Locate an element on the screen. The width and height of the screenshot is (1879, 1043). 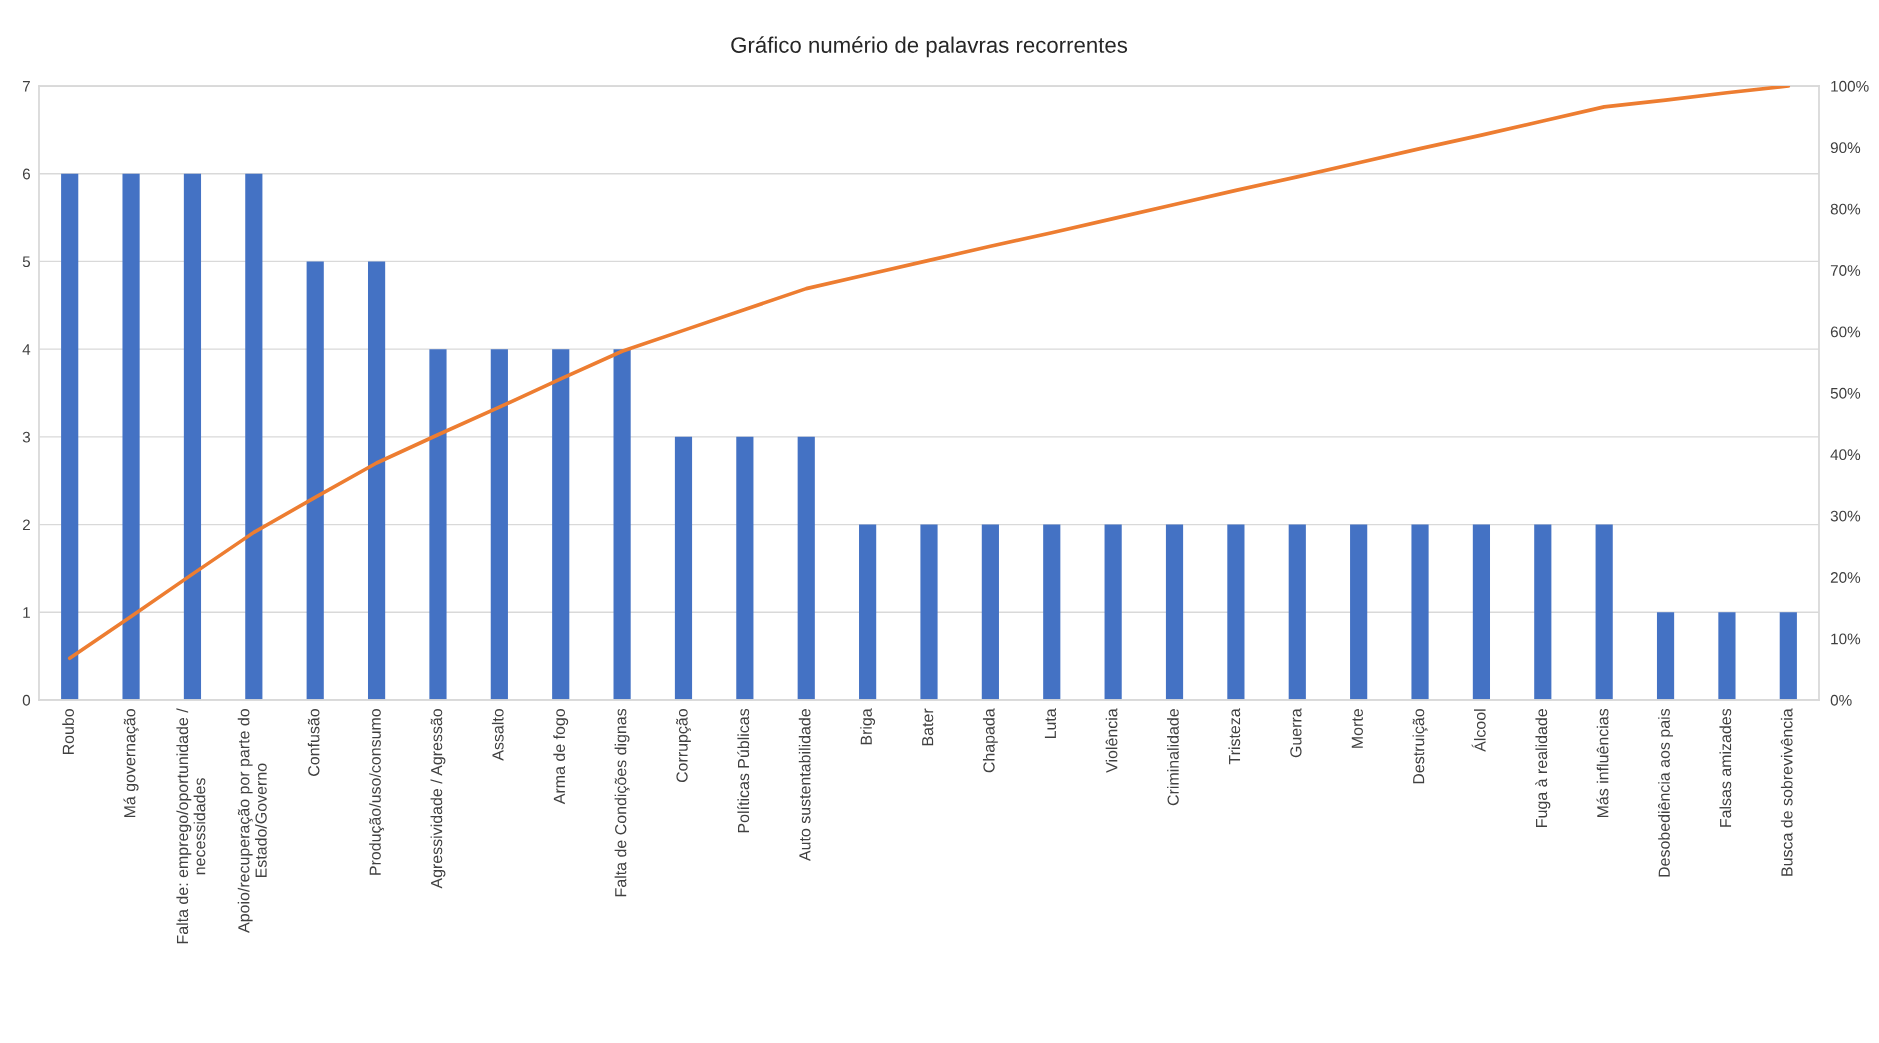
x-tick-label: Violência is located at coordinates (1111, 740).